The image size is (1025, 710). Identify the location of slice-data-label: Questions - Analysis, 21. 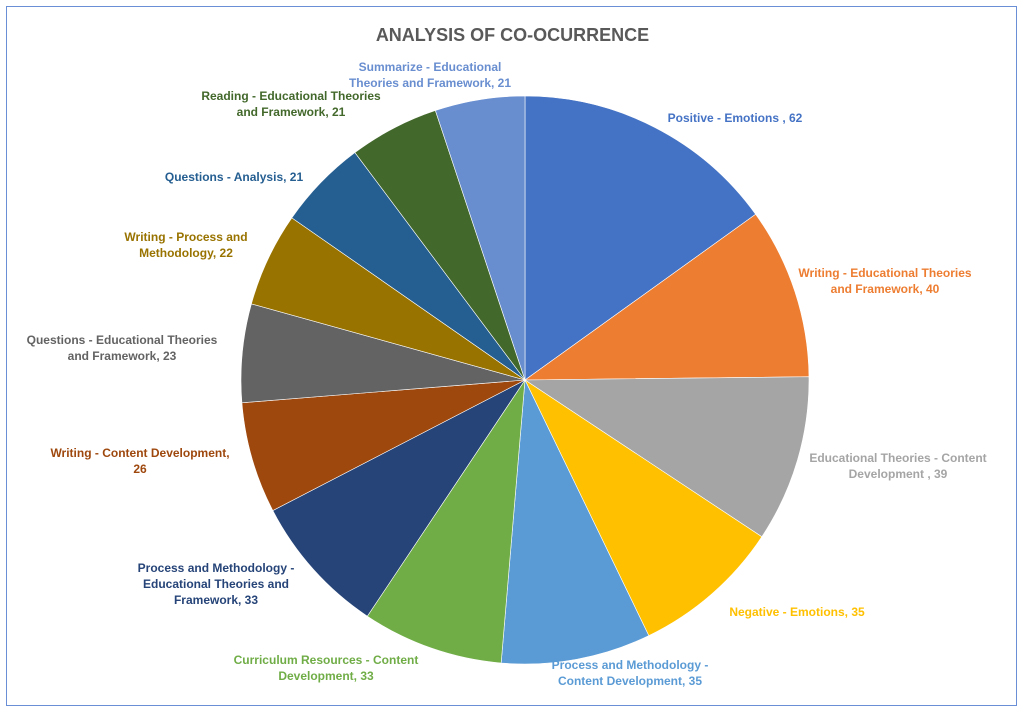
(234, 177).